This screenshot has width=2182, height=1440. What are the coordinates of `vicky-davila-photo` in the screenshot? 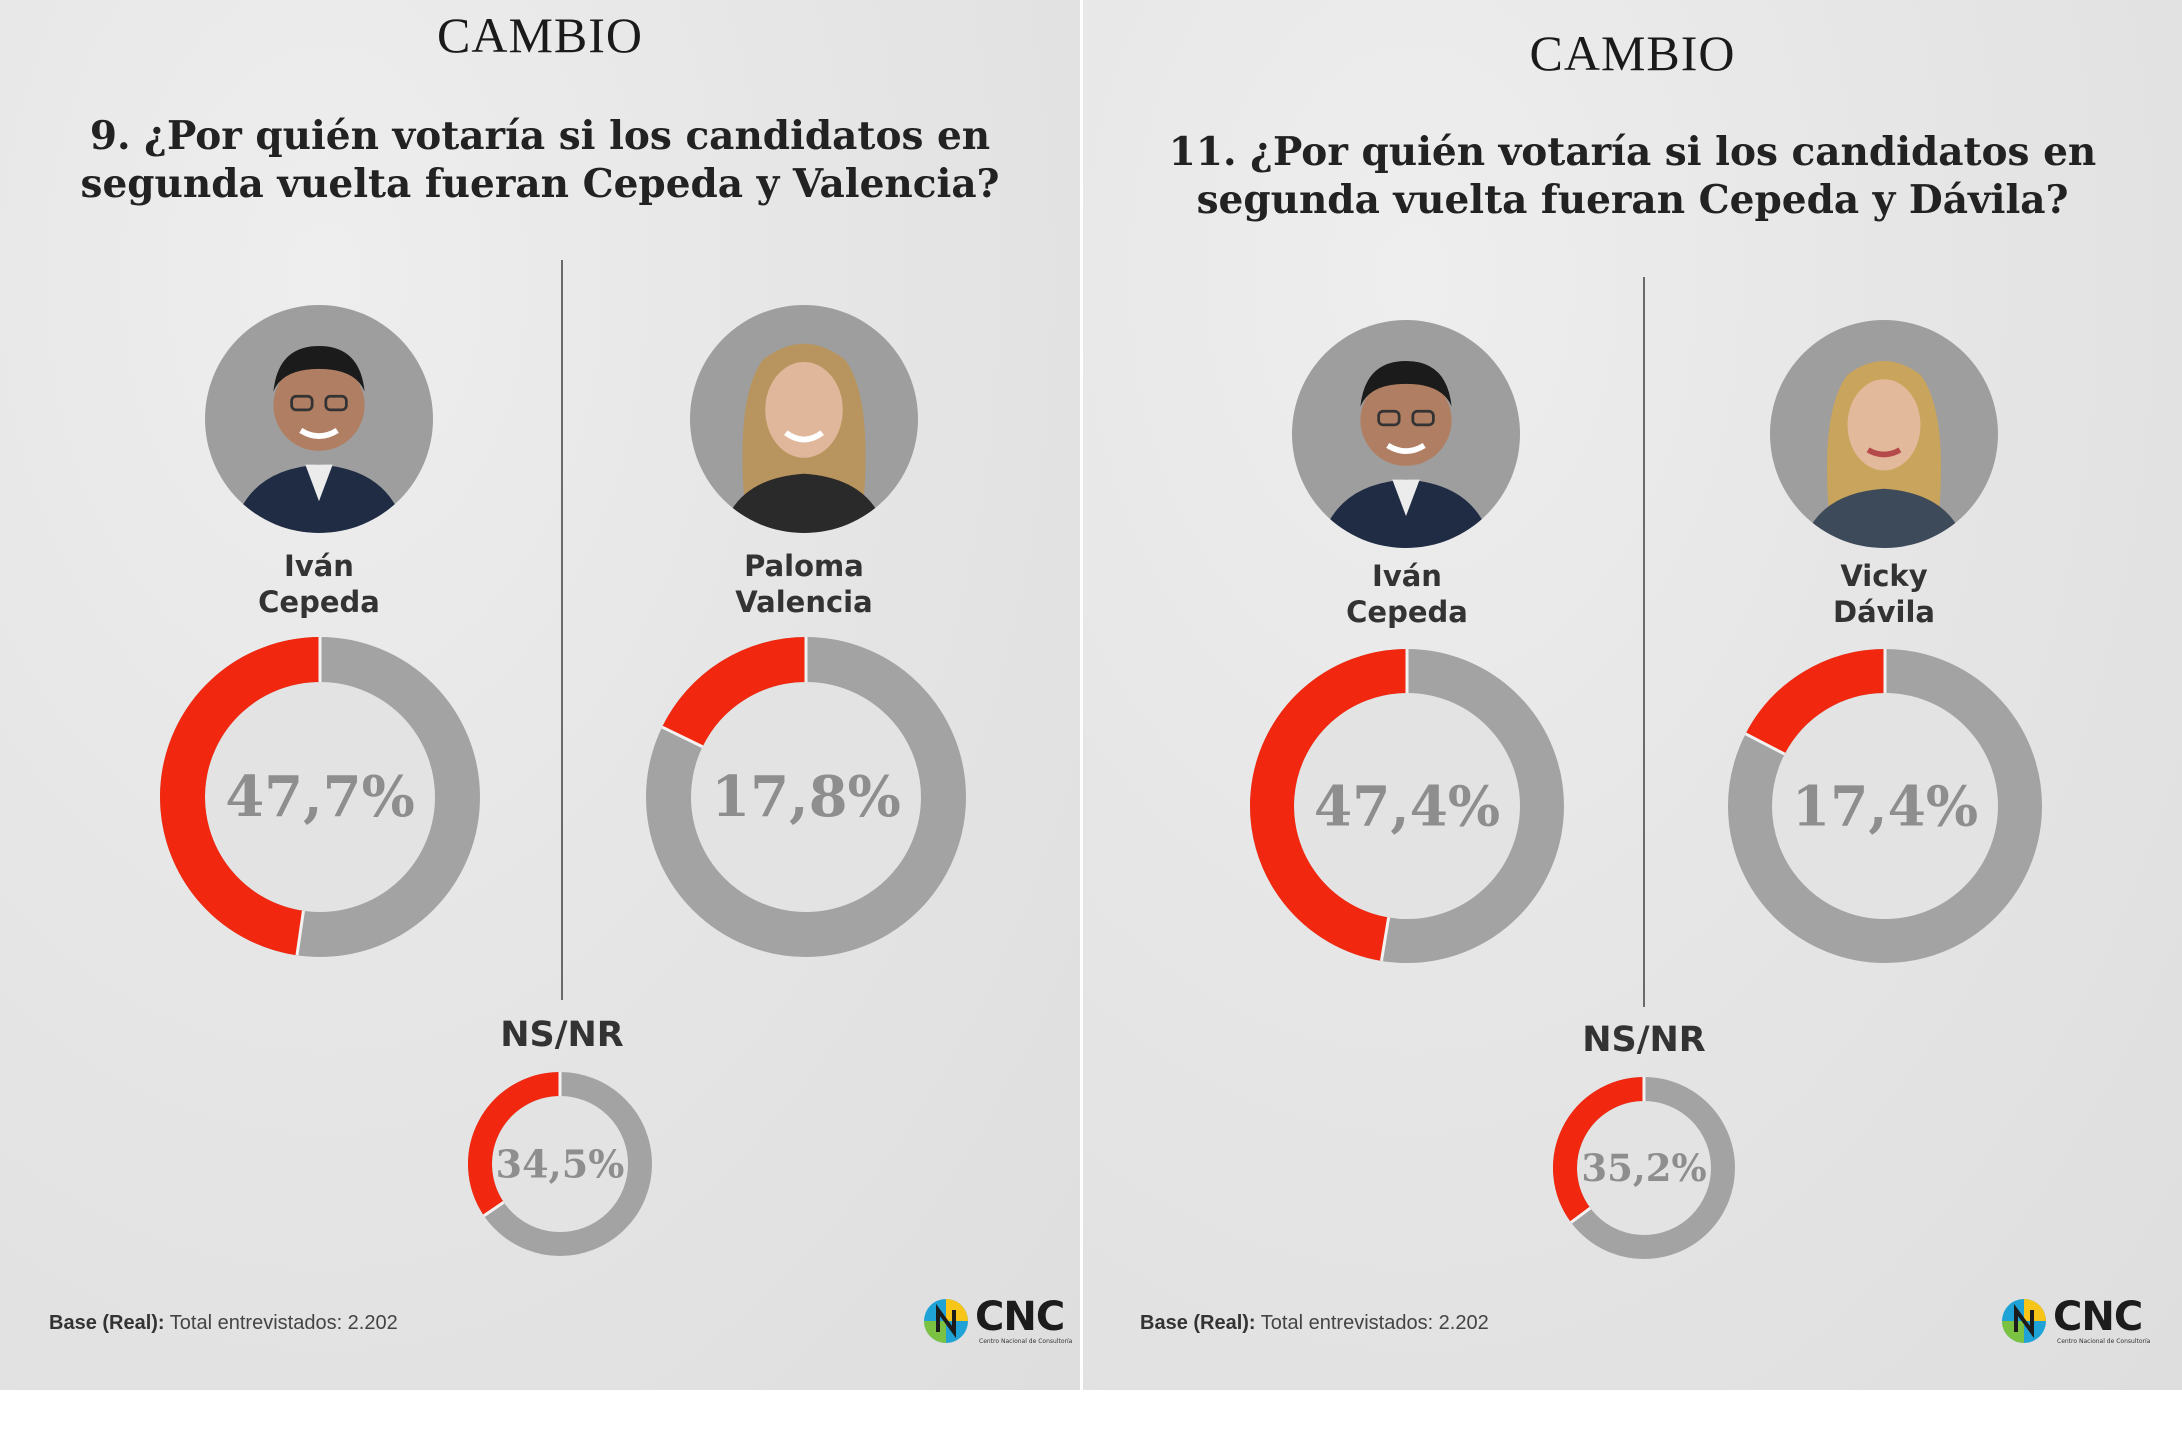 It's located at (1884, 434).